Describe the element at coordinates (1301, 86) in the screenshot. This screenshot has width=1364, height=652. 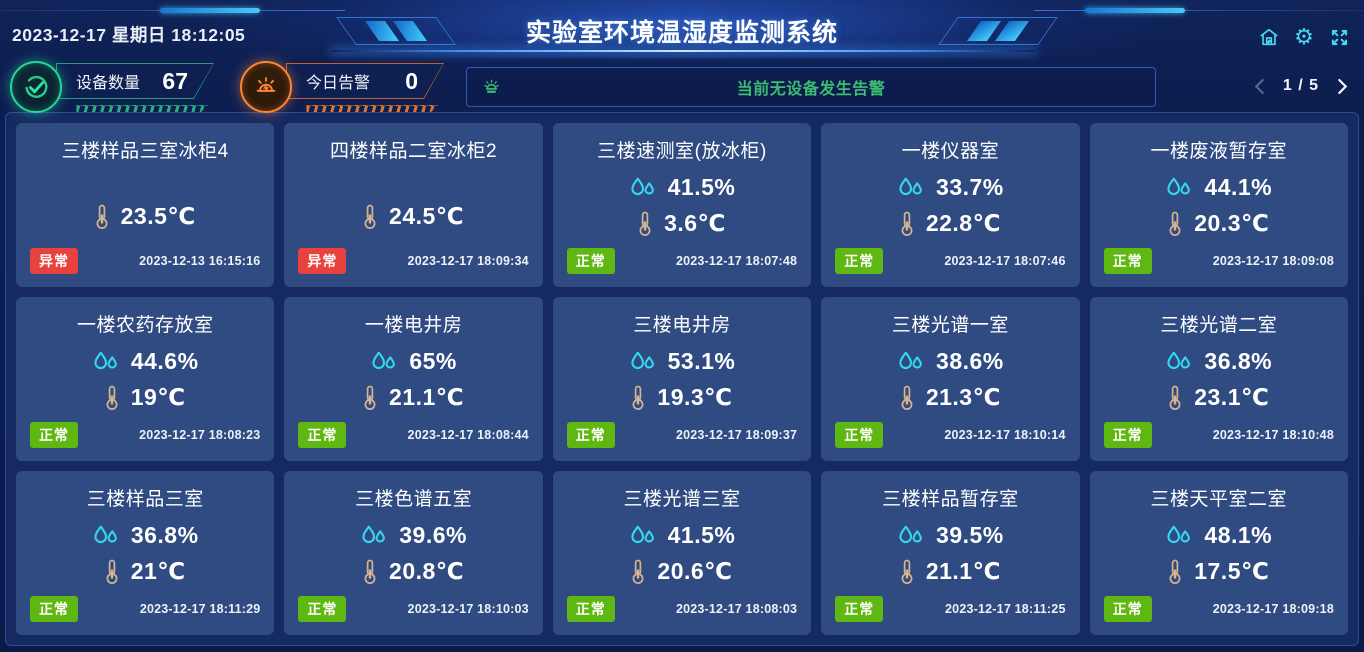
I see `pagination: 1 / 5` at that location.